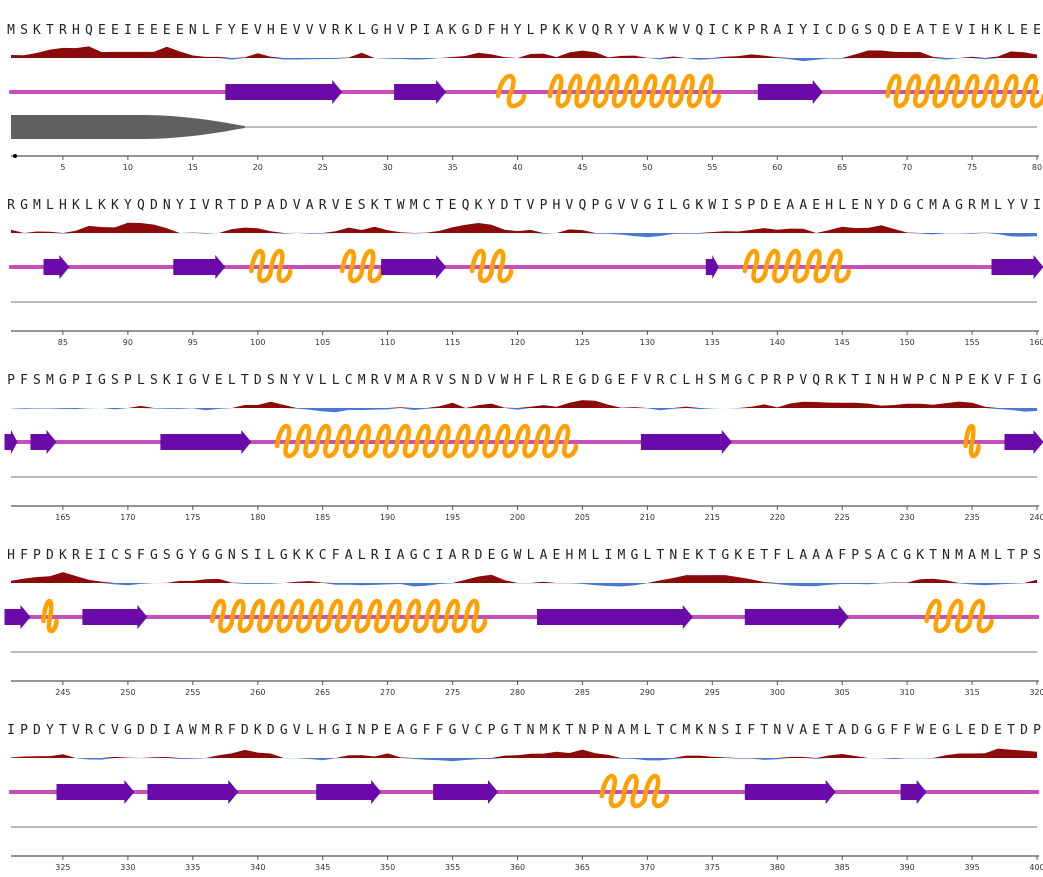 This screenshot has height=877, width=1043. I want to click on ruler-tick-label: 190, so click(387, 517).